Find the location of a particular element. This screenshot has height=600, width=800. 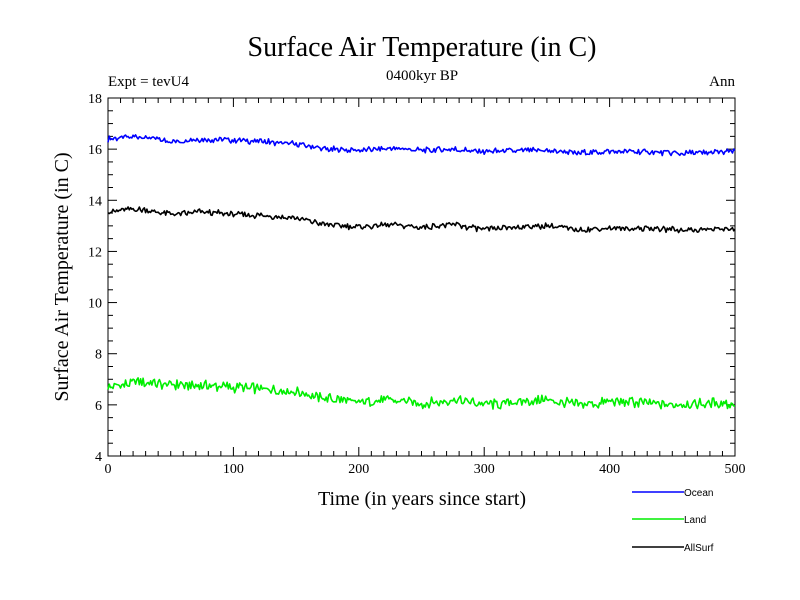

legend-label-ocean: Ocean is located at coordinates (698, 493).